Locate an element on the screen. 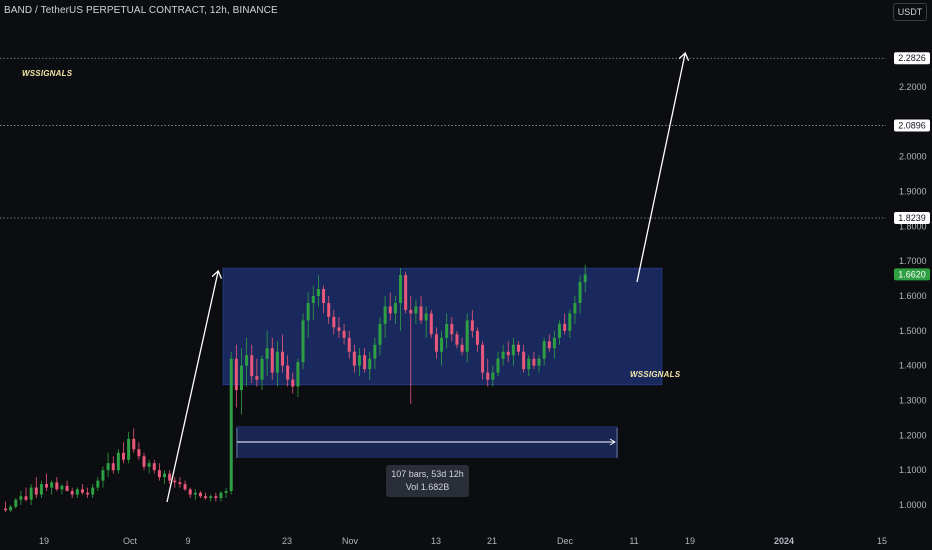  y-tick-label: 1.3000 is located at coordinates (913, 401).